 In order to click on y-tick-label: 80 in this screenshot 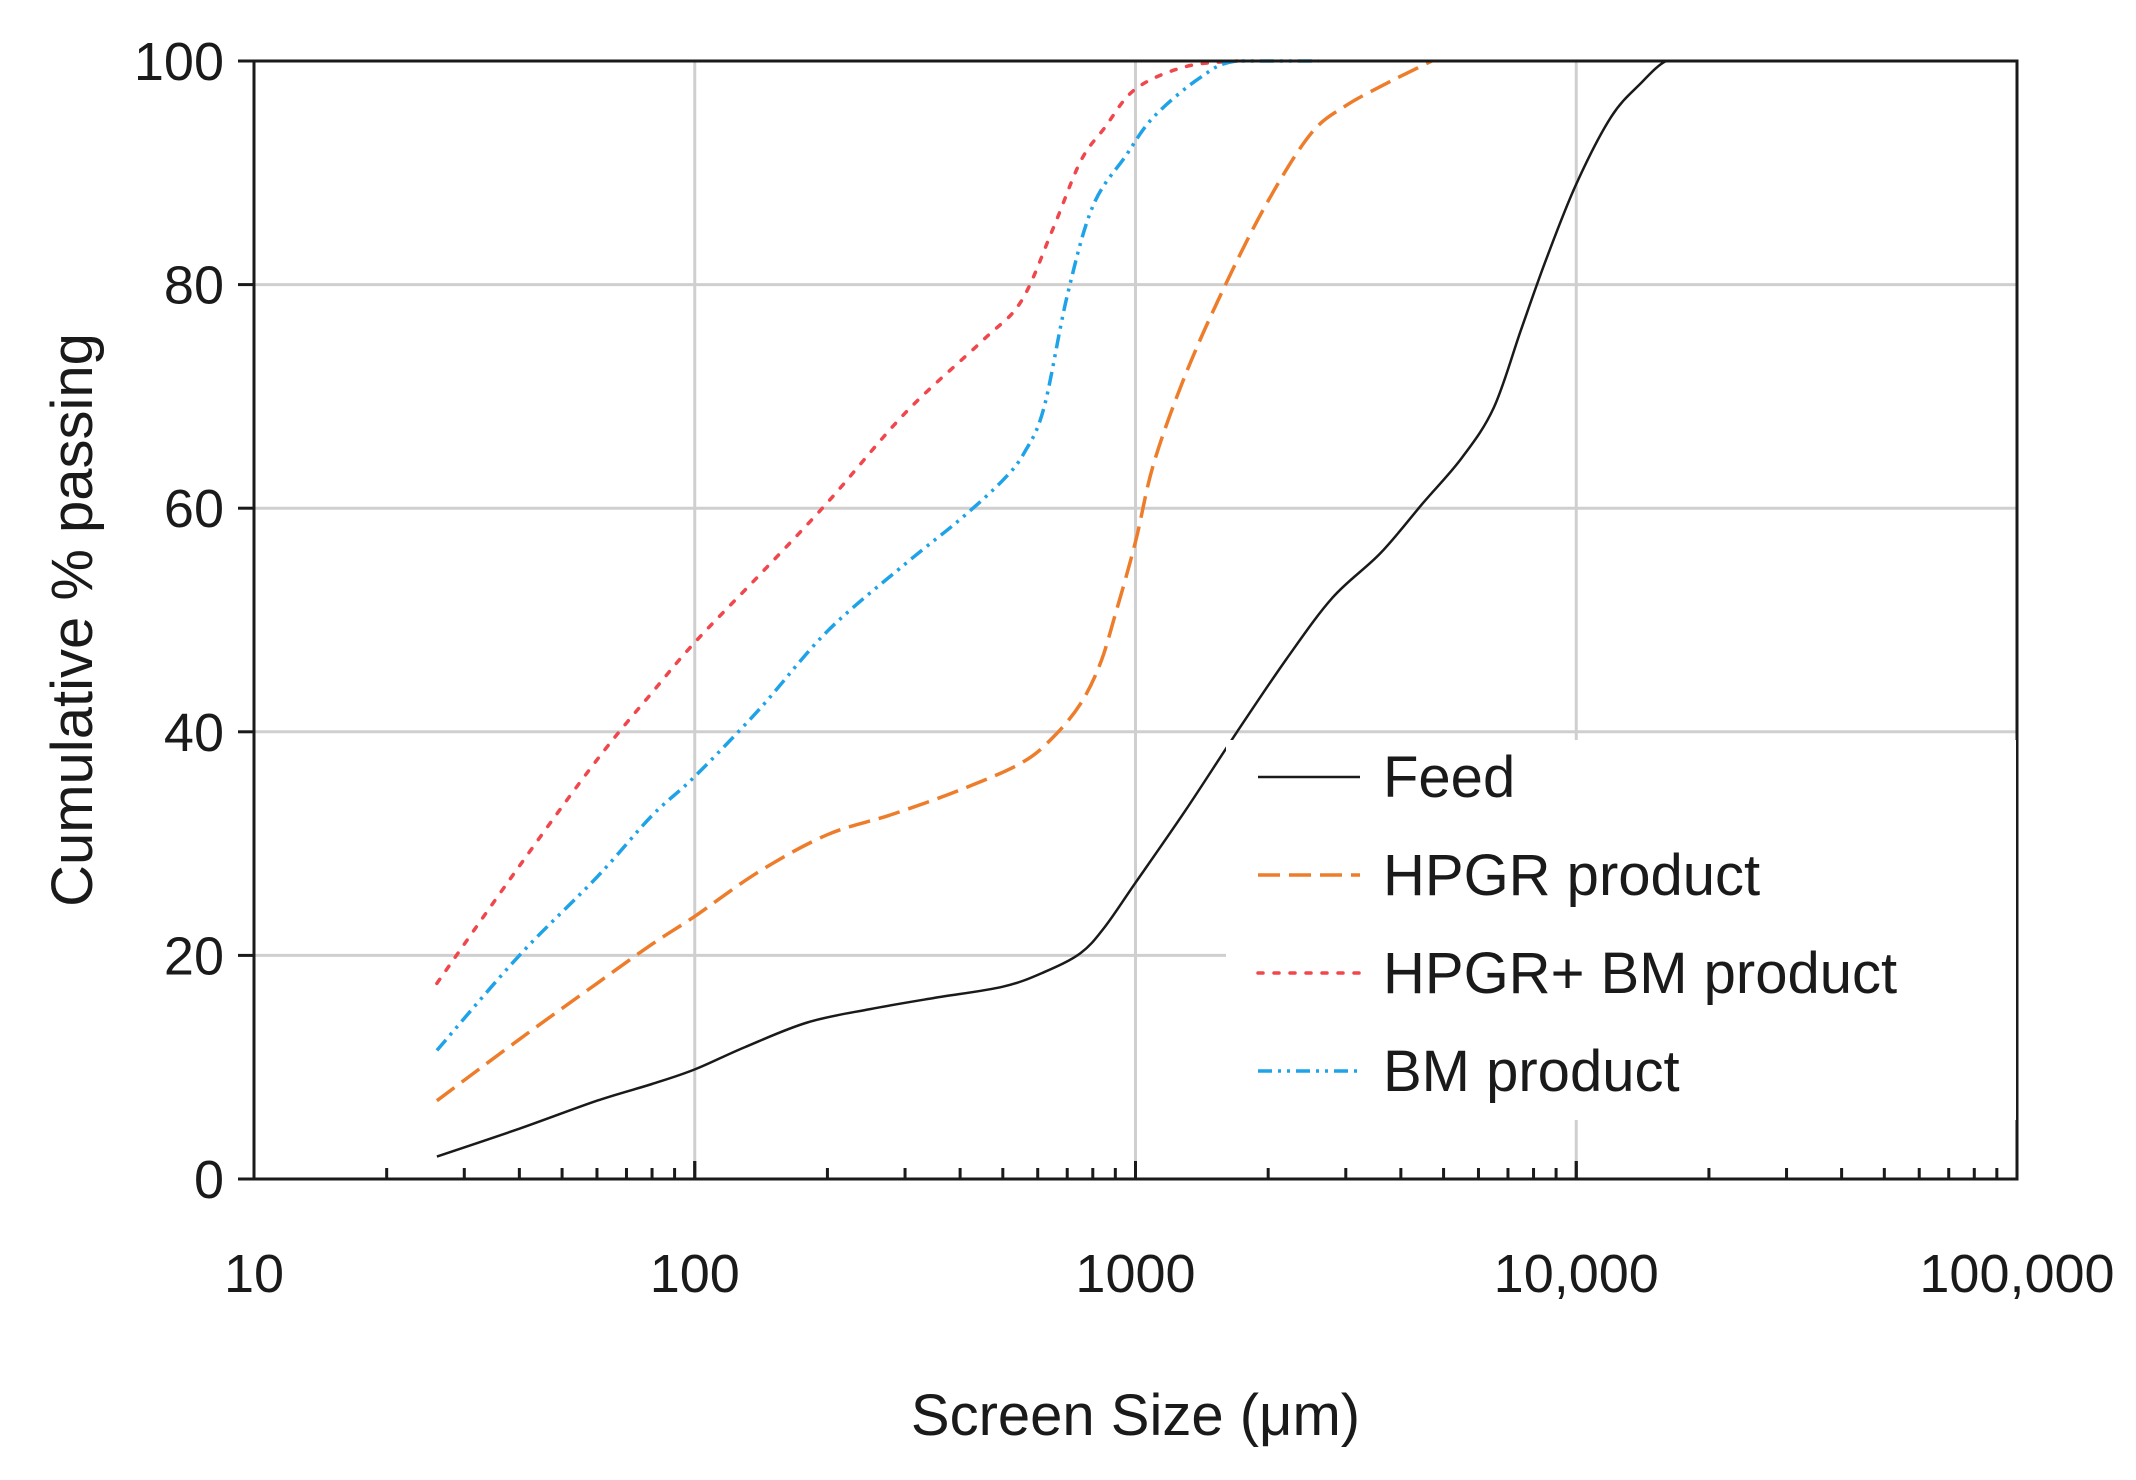, I will do `click(194, 286)`.